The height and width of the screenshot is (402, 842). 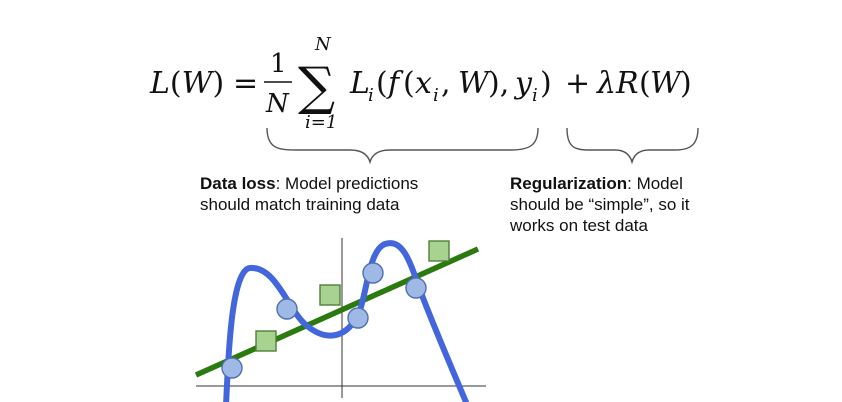 What do you see at coordinates (159, 83) in the screenshot?
I see `formula-lhs-L: L` at bounding box center [159, 83].